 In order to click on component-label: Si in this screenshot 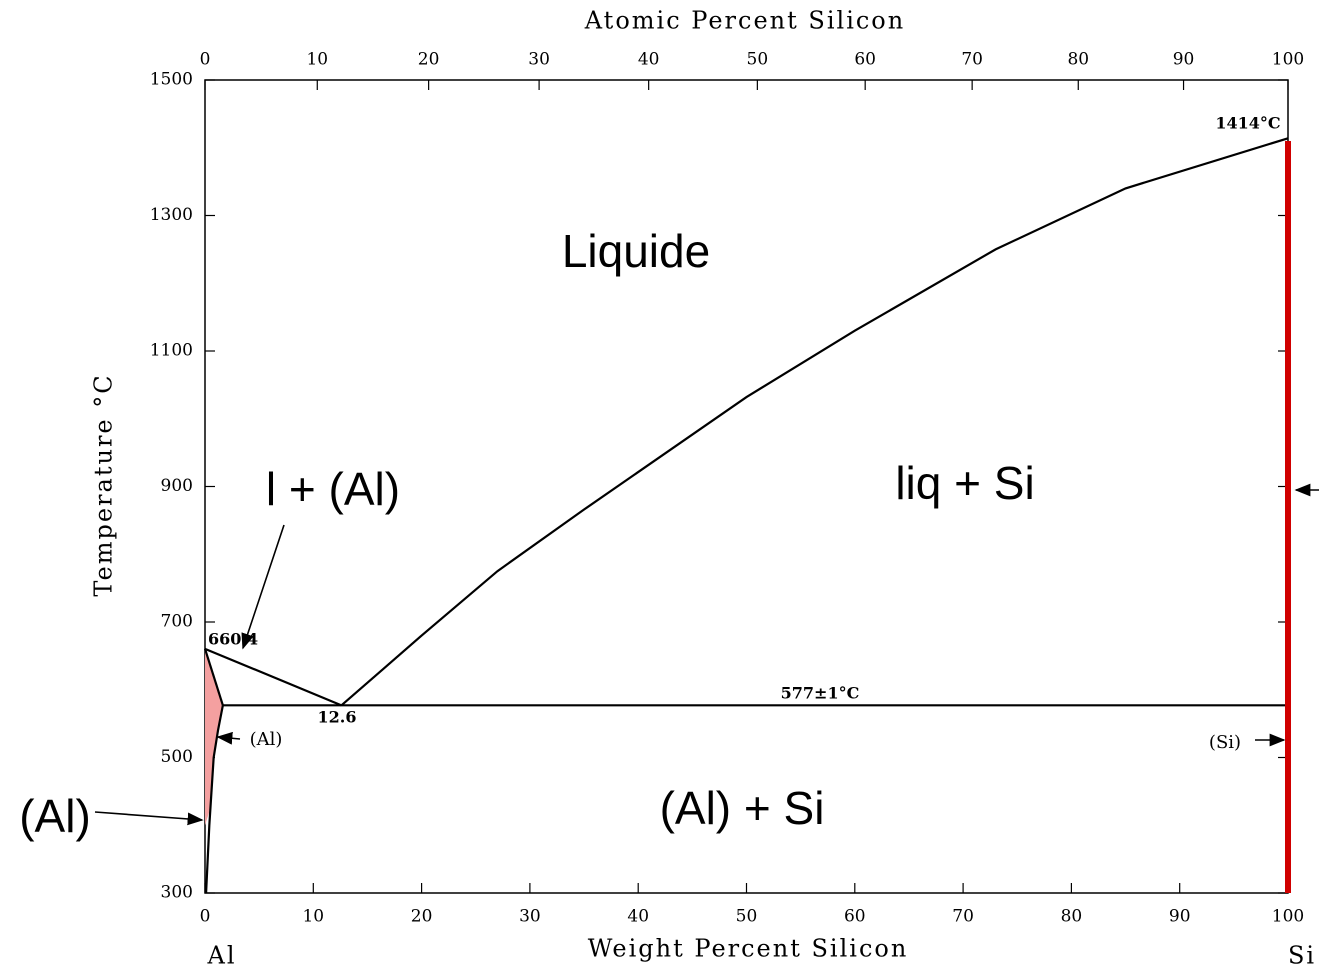, I will do `click(1302, 955)`.